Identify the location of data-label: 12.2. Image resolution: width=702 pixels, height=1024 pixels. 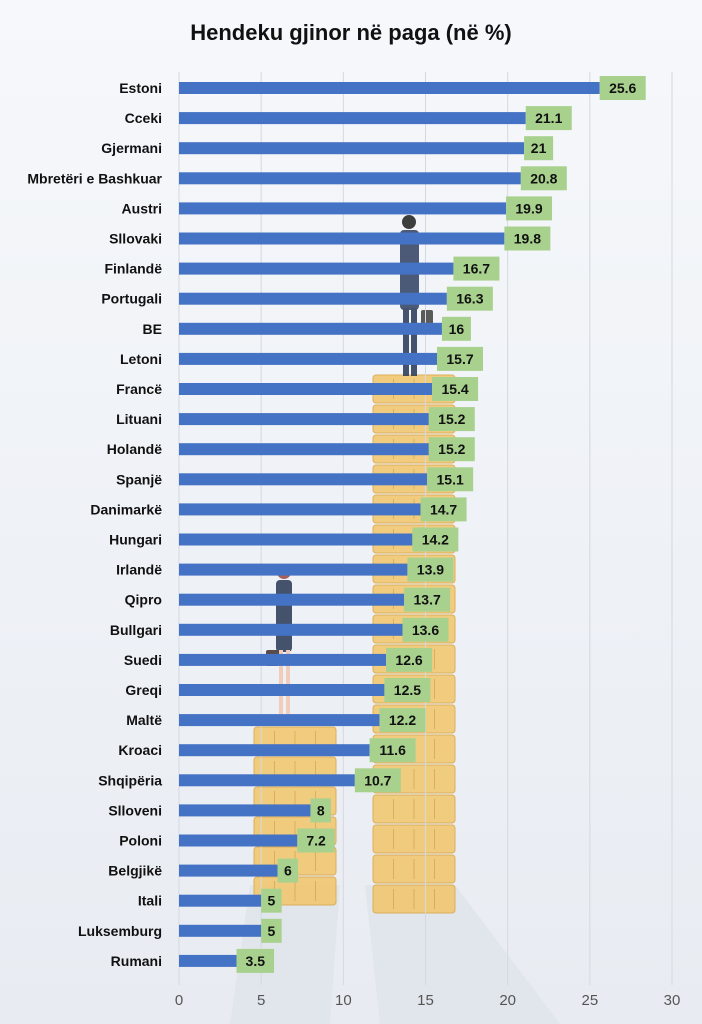
(402, 720).